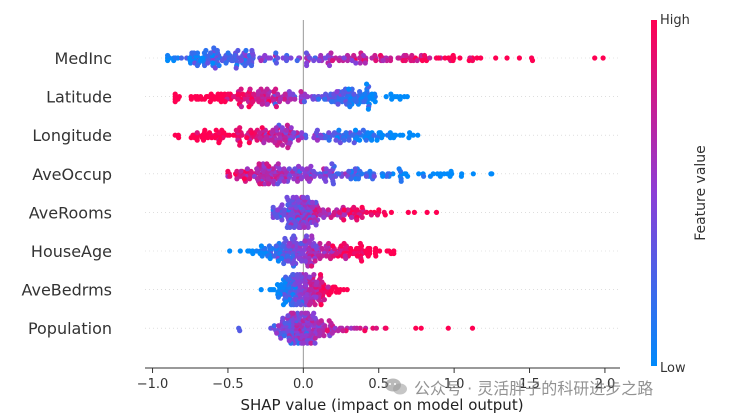 This screenshot has height=418, width=754. Describe the element at coordinates (396, 386) in the screenshot. I see `wechat-icon` at that location.